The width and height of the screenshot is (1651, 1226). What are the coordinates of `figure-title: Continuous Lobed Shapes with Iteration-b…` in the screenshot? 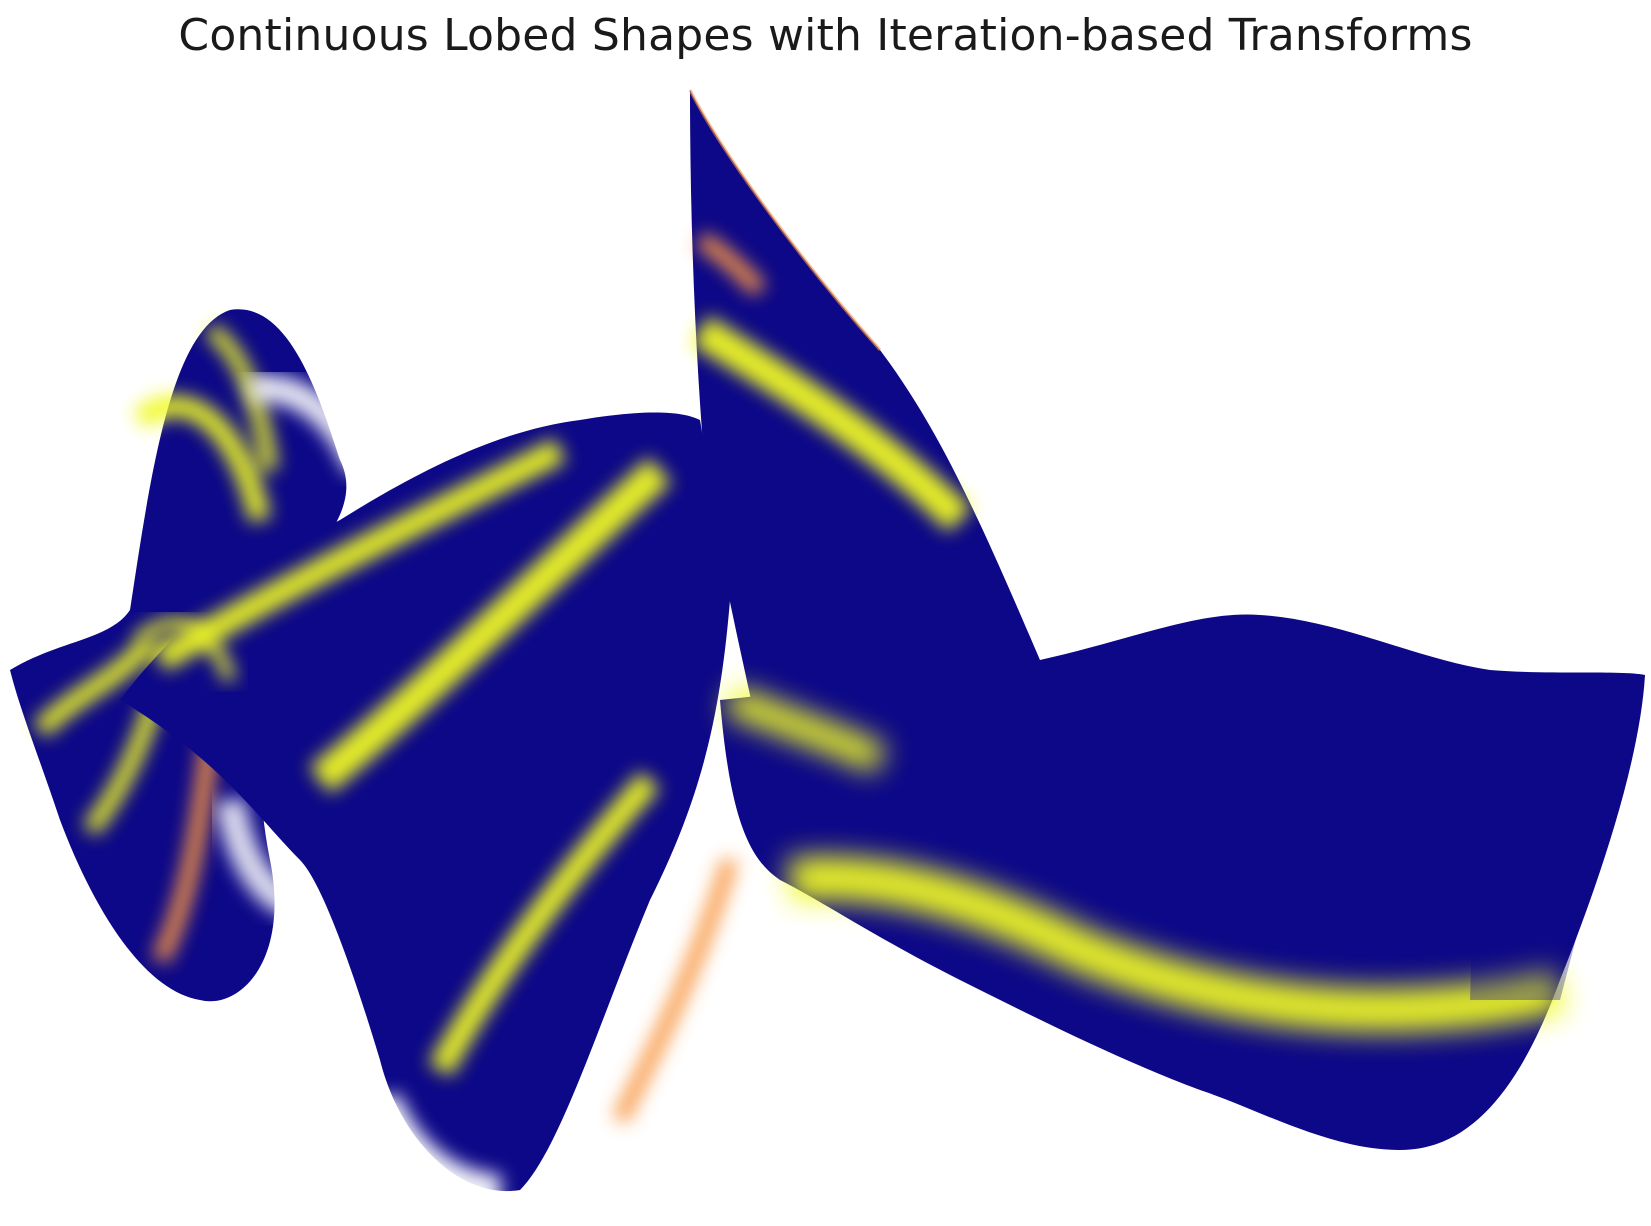 It's located at (825, 35).